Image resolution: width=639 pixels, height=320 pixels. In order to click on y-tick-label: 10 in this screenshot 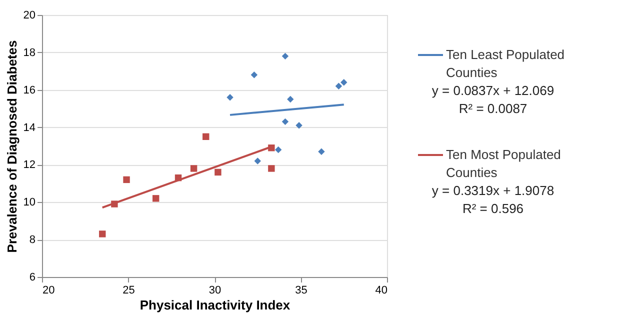, I will do `click(29, 202)`.